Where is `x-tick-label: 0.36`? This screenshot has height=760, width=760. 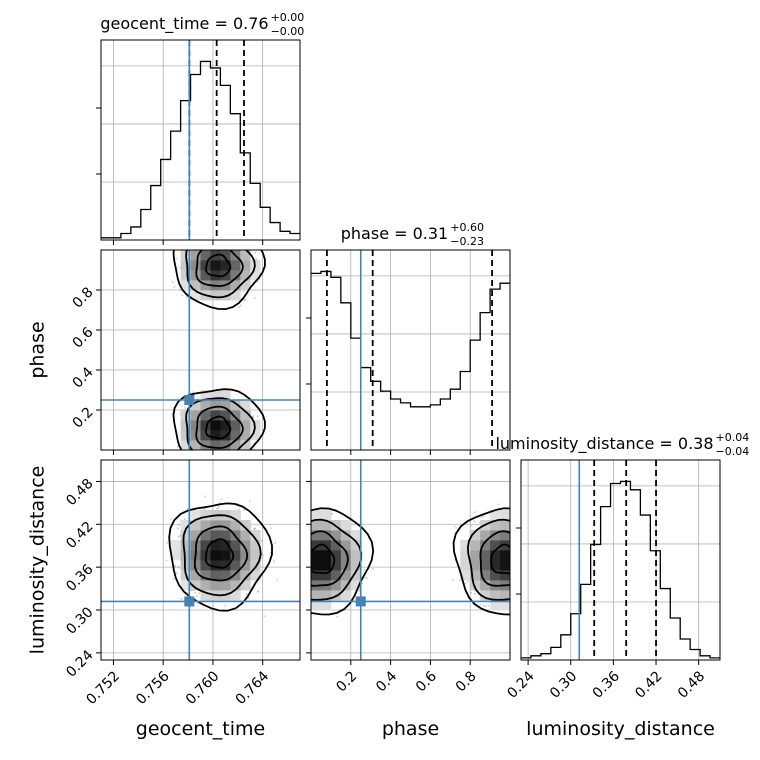
x-tick-label: 0.36 is located at coordinates (606, 684).